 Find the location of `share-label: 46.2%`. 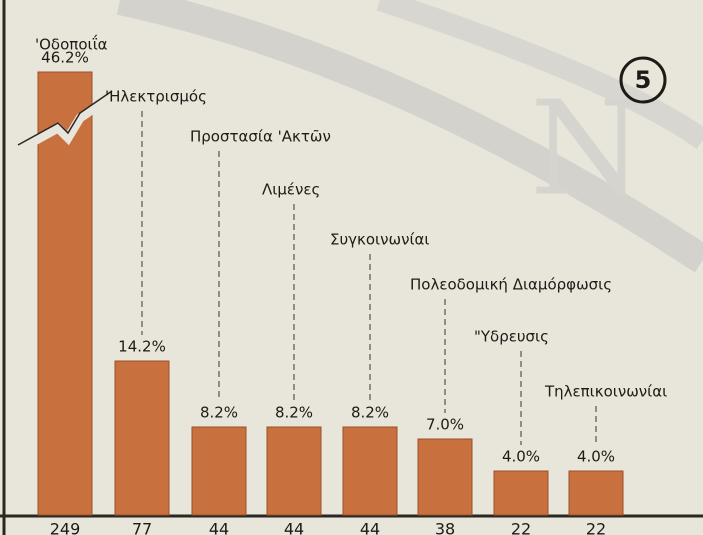

share-label: 46.2% is located at coordinates (65, 58).